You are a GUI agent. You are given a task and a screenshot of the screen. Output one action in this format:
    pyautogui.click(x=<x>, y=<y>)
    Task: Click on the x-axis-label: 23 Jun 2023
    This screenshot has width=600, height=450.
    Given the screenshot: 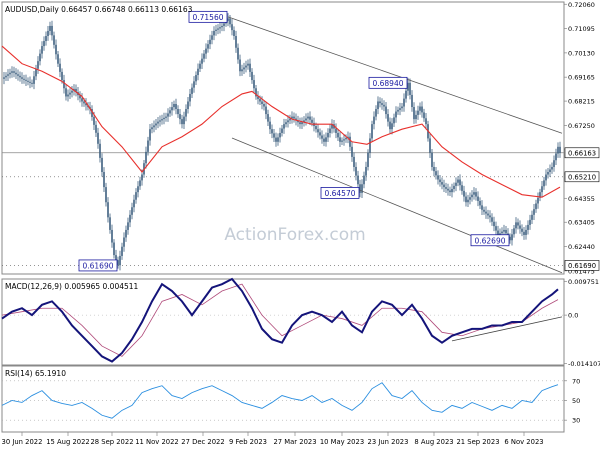 What is the action you would take?
    pyautogui.click(x=388, y=442)
    